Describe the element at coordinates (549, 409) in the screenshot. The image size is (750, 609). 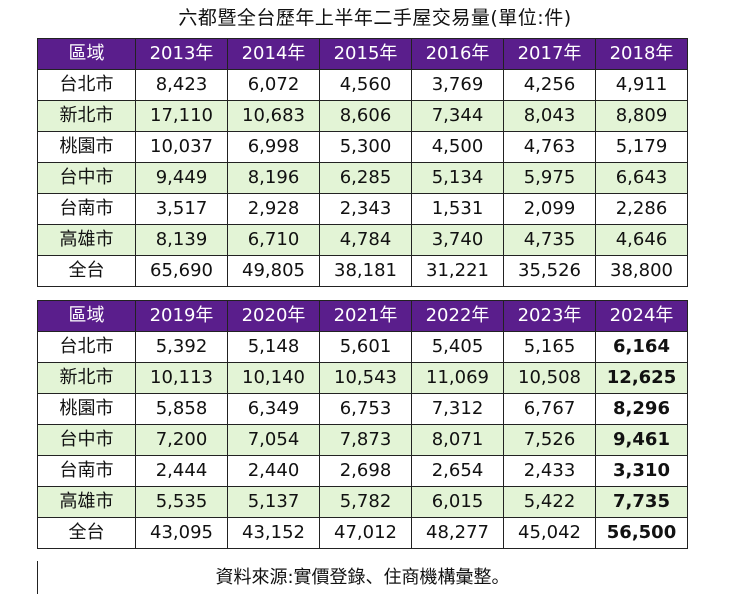
I see `value-cell: 6,767` at that location.